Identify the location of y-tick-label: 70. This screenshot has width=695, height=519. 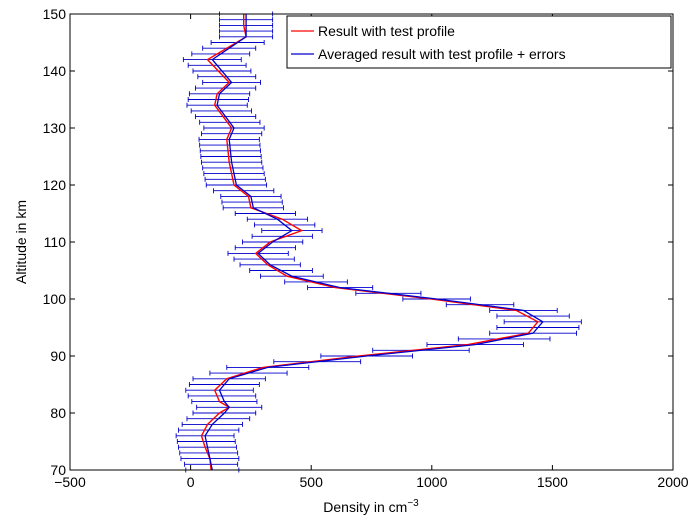
(58, 470).